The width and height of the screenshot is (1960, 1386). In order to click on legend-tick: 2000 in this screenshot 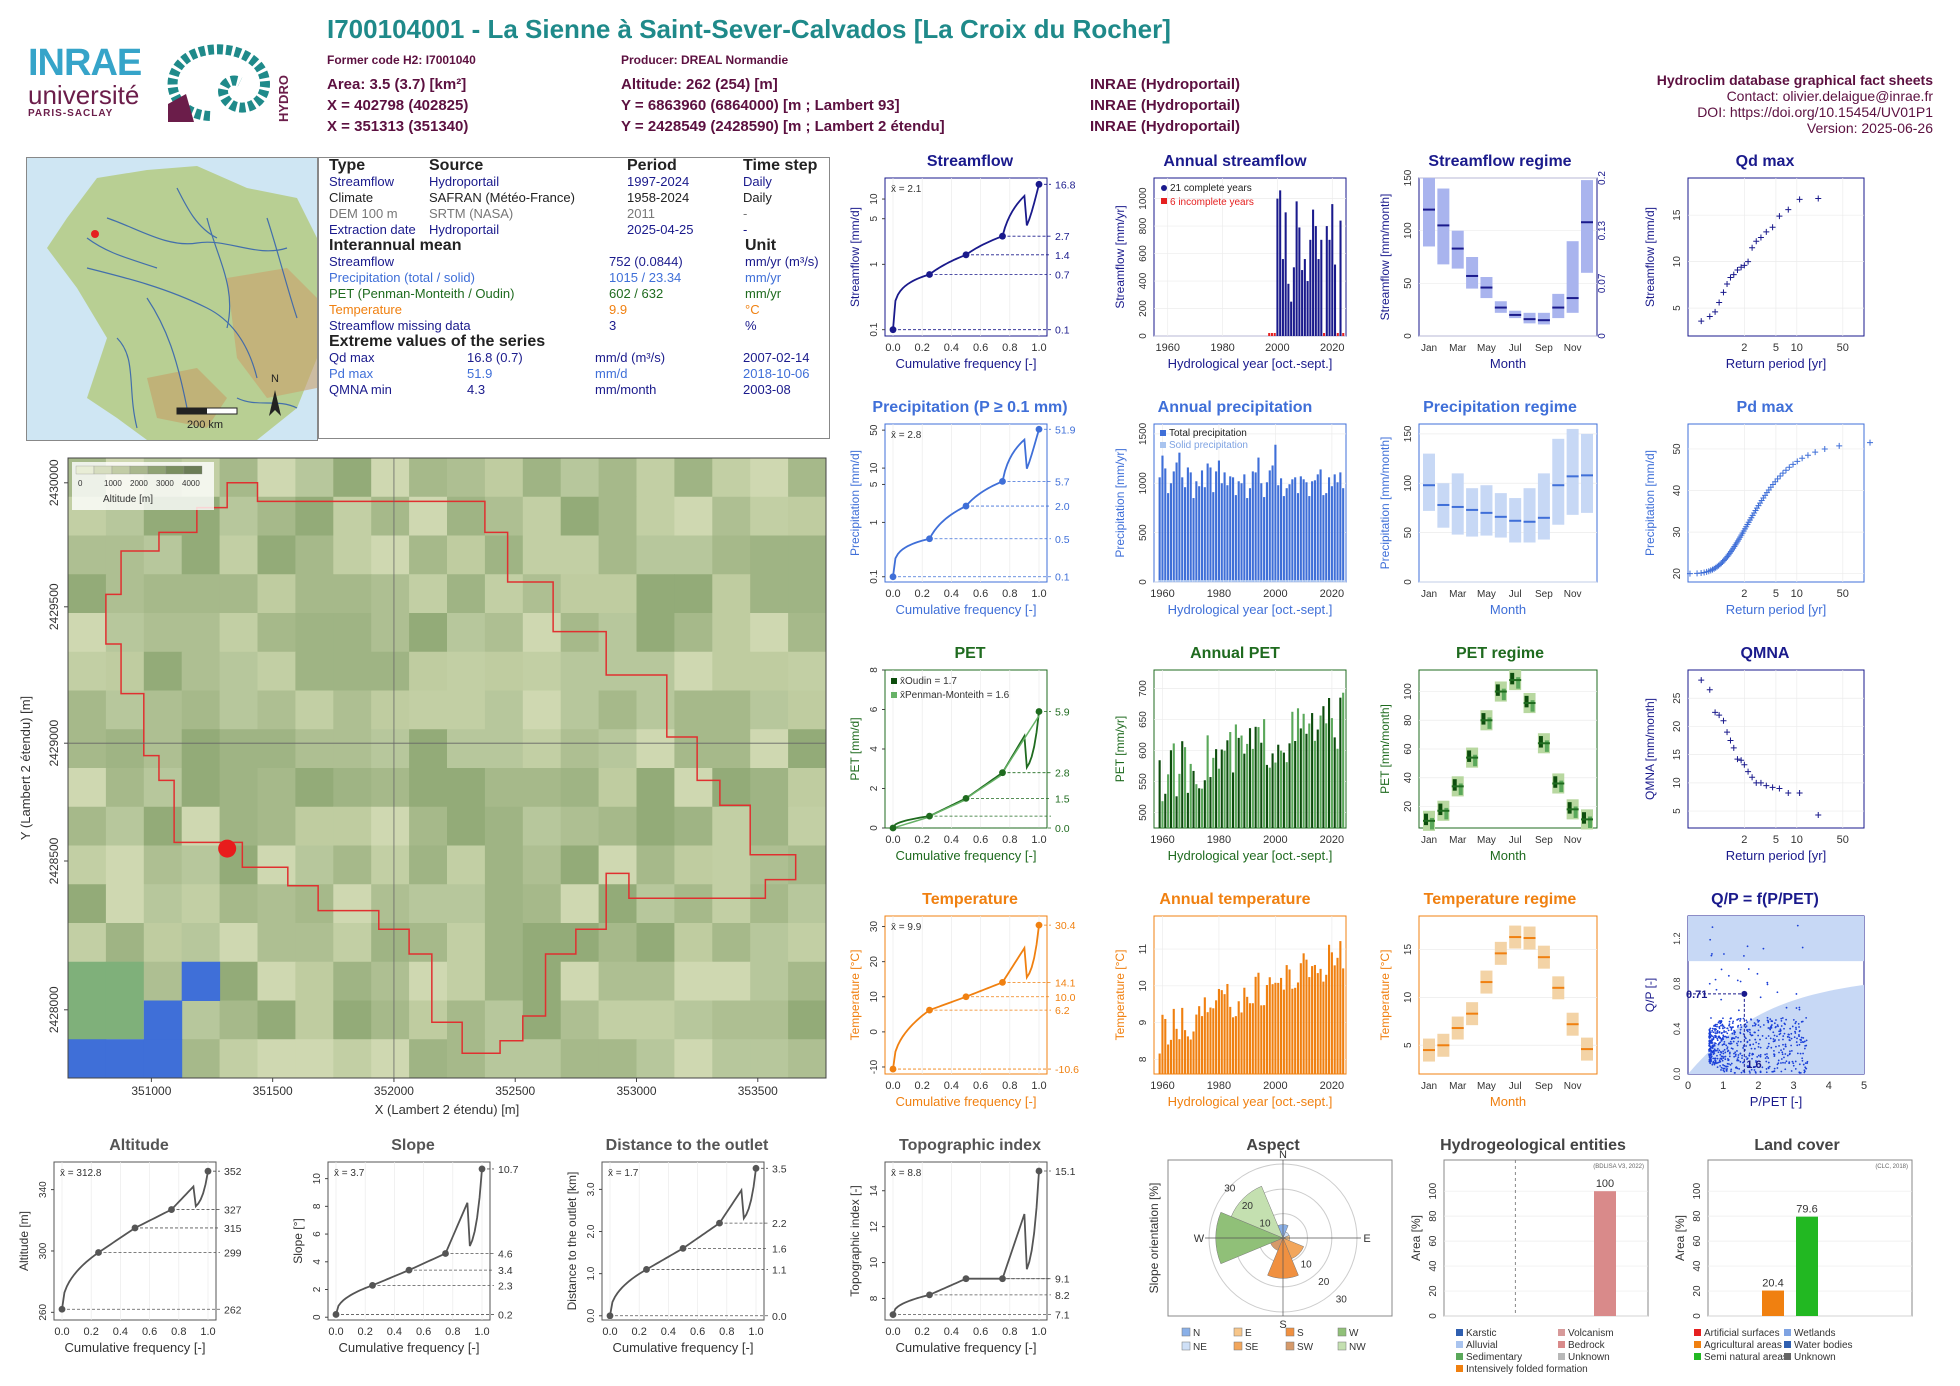, I will do `click(139, 483)`.